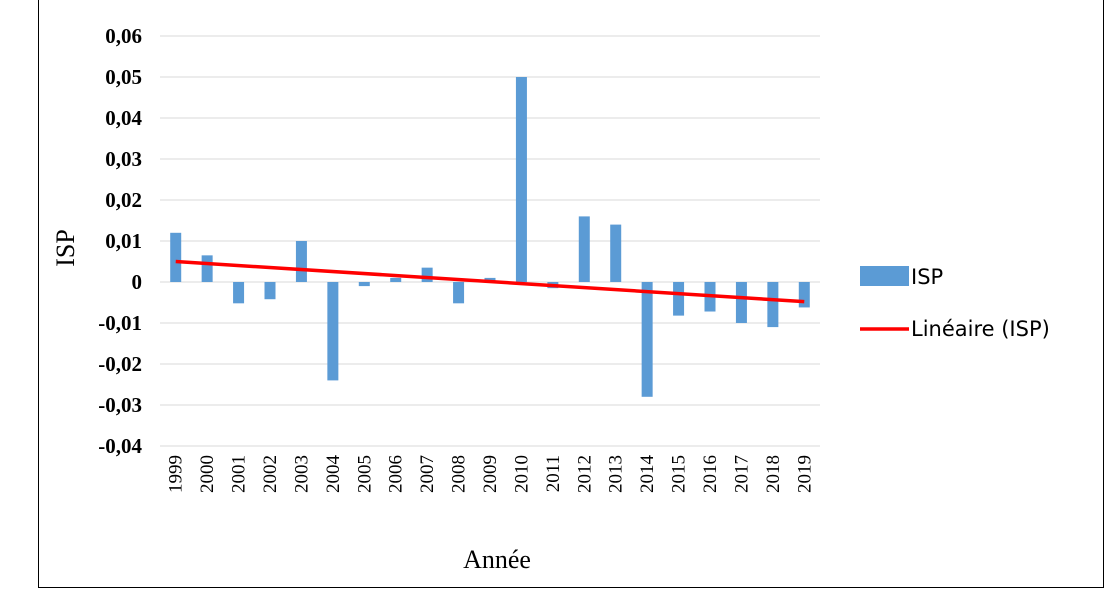  What do you see at coordinates (647, 339) in the screenshot?
I see `bar-2014` at bounding box center [647, 339].